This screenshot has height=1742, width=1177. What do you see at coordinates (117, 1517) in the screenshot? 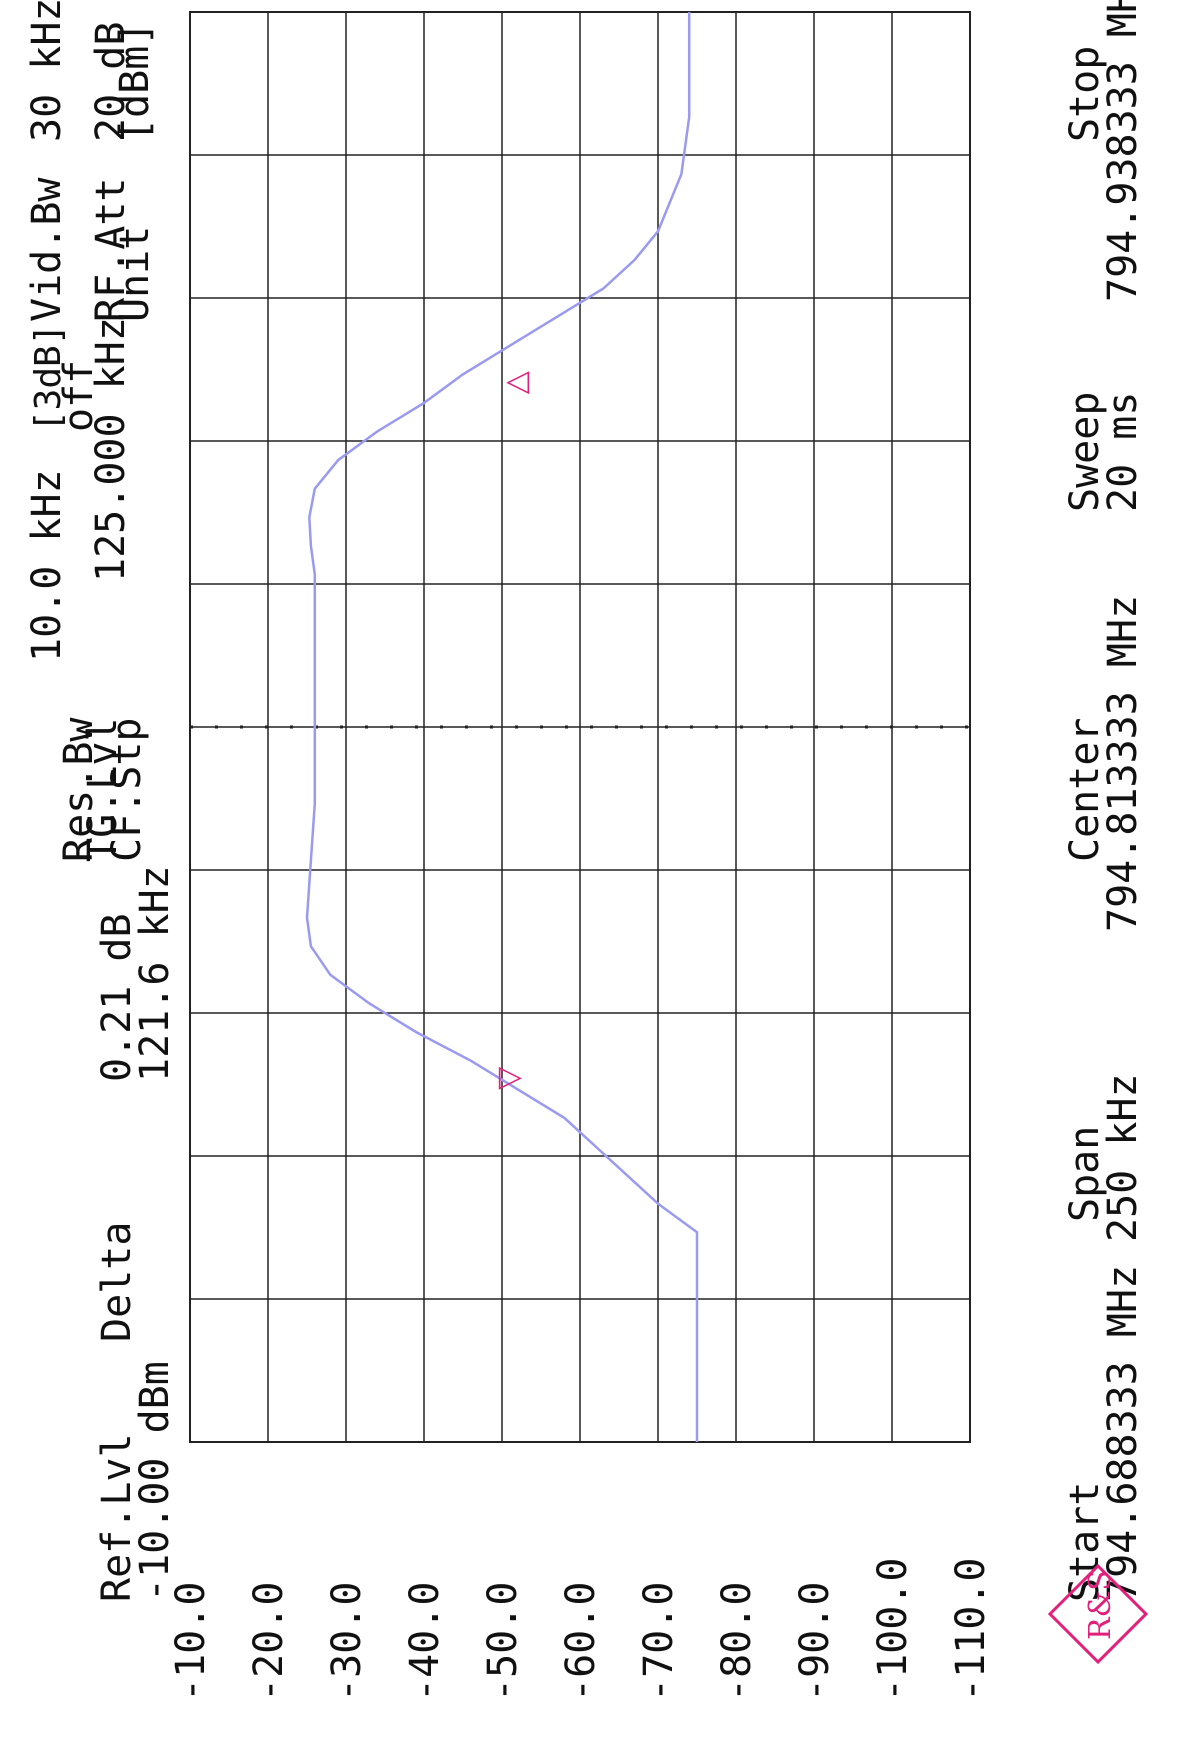
I see `ref-level-label: Ref.Lvl` at bounding box center [117, 1517].